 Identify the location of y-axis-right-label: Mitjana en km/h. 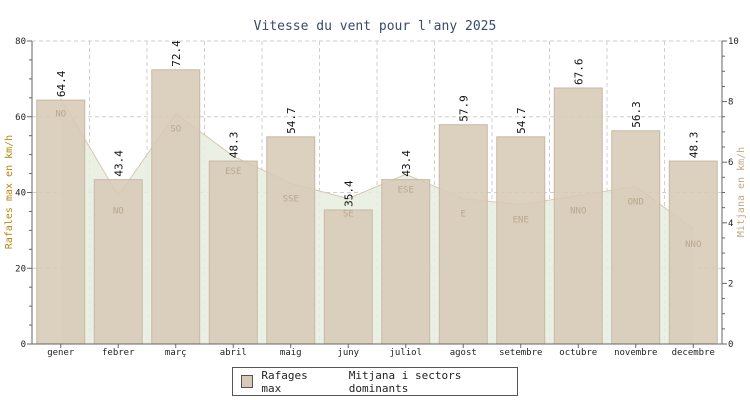
(741, 192).